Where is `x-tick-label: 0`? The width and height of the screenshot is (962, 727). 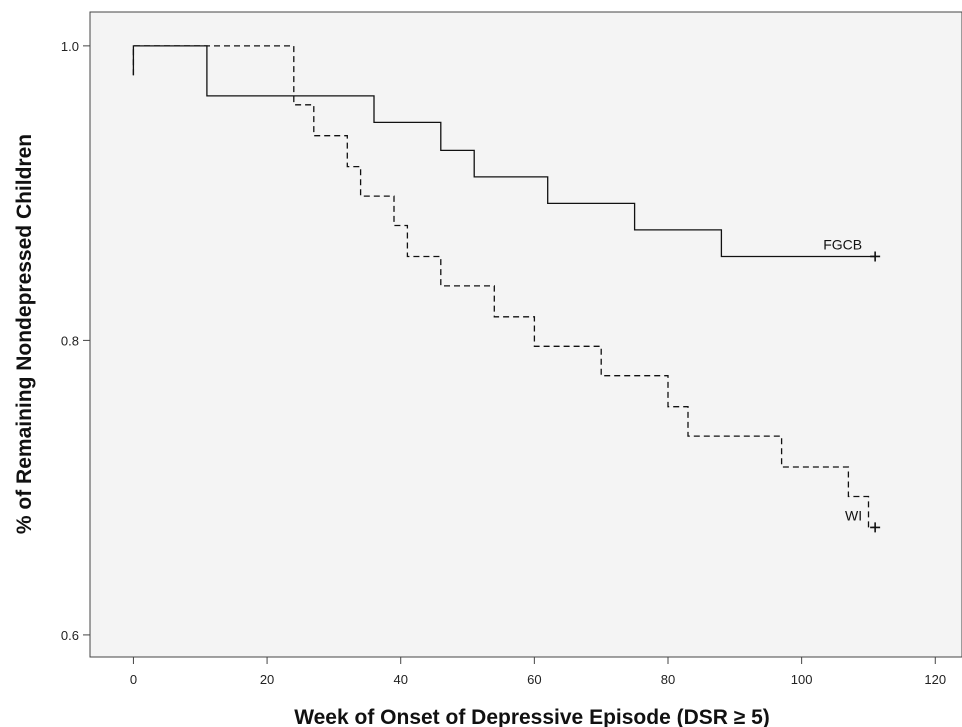
x-tick-label: 0 is located at coordinates (133, 679).